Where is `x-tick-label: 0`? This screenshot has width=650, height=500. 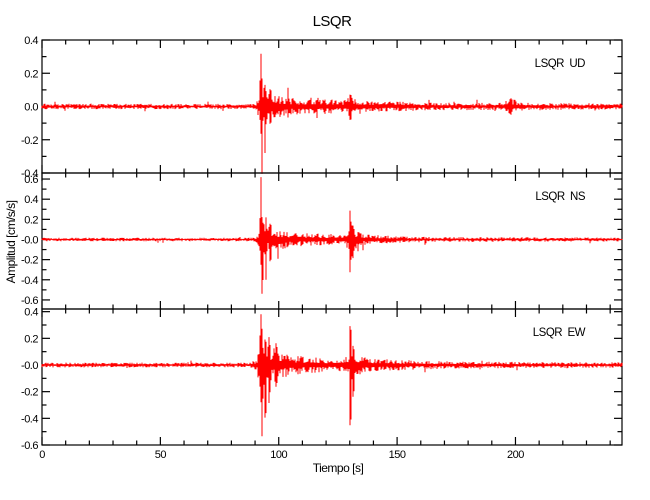
x-tick-label: 0 is located at coordinates (42, 455).